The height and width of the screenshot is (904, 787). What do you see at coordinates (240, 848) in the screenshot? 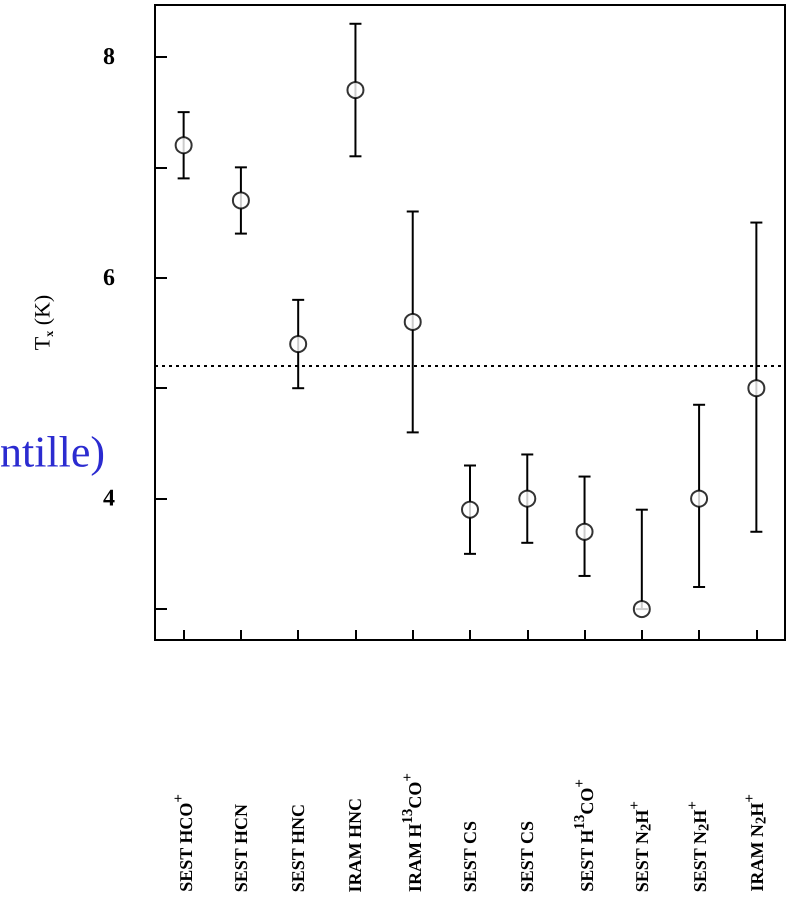
I see `x-tick-label: SEST HCN` at bounding box center [240, 848].